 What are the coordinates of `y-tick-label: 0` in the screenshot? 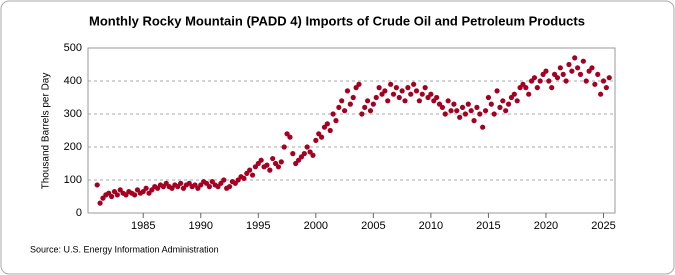 It's located at (79, 213).